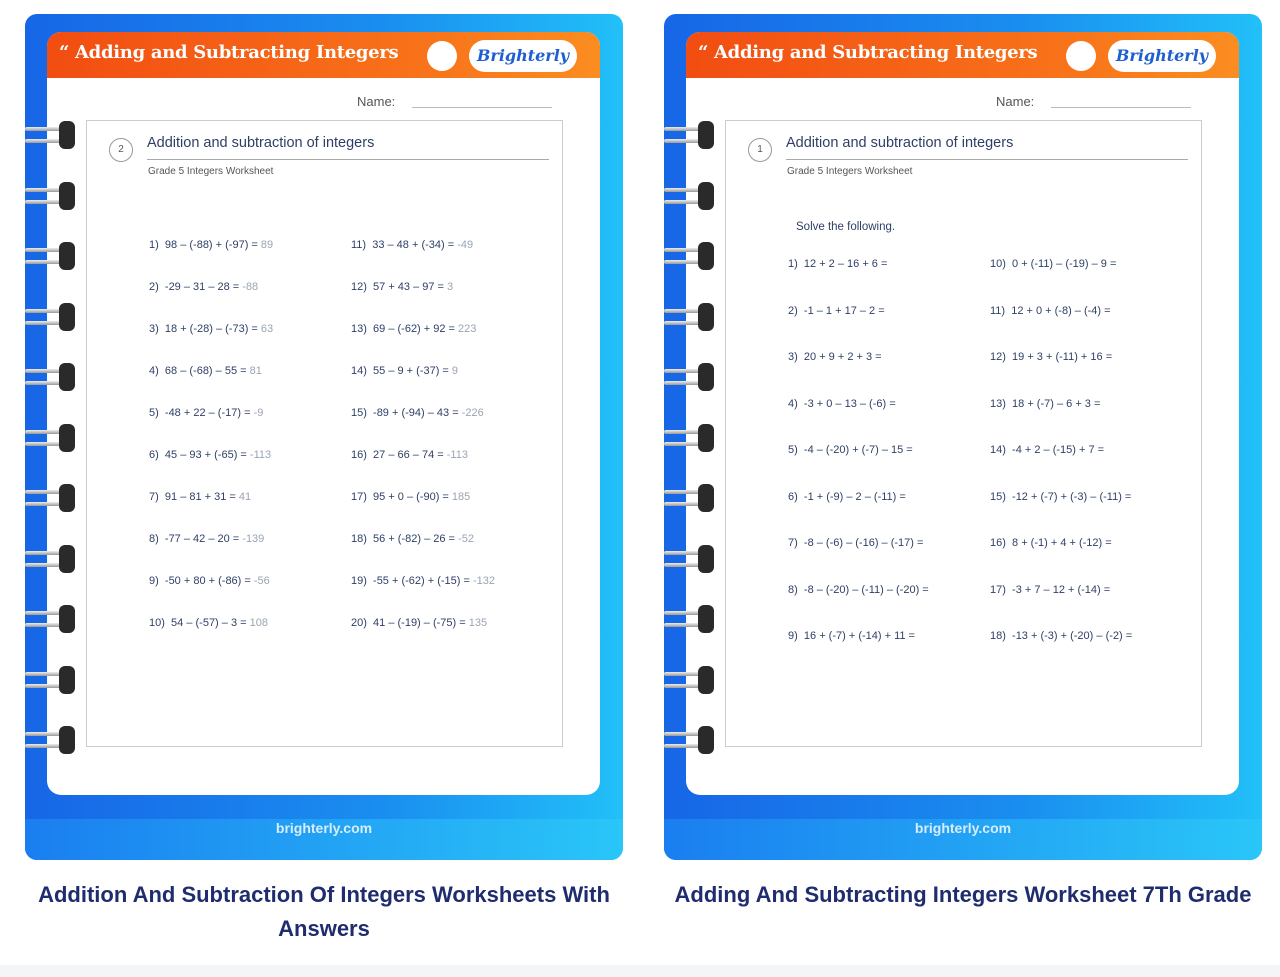 This screenshot has width=1280, height=977. I want to click on problem-item: 13) 69 – (-62) + 92 = 223, so click(413, 329).